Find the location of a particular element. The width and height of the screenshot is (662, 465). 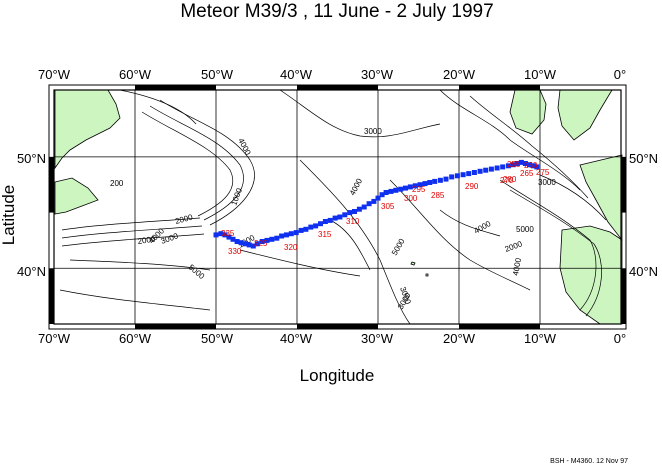

contour-label: 1000 is located at coordinates (236, 196).